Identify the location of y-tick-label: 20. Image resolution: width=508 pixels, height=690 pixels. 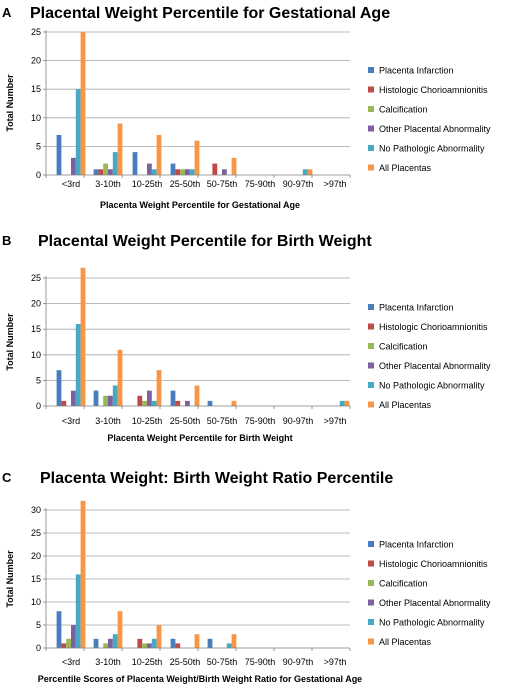
(36, 304).